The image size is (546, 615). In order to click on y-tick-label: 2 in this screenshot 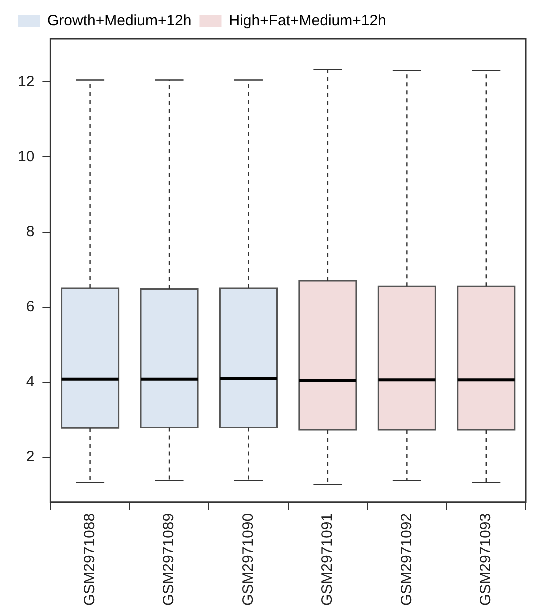, I will do `click(30, 457)`.